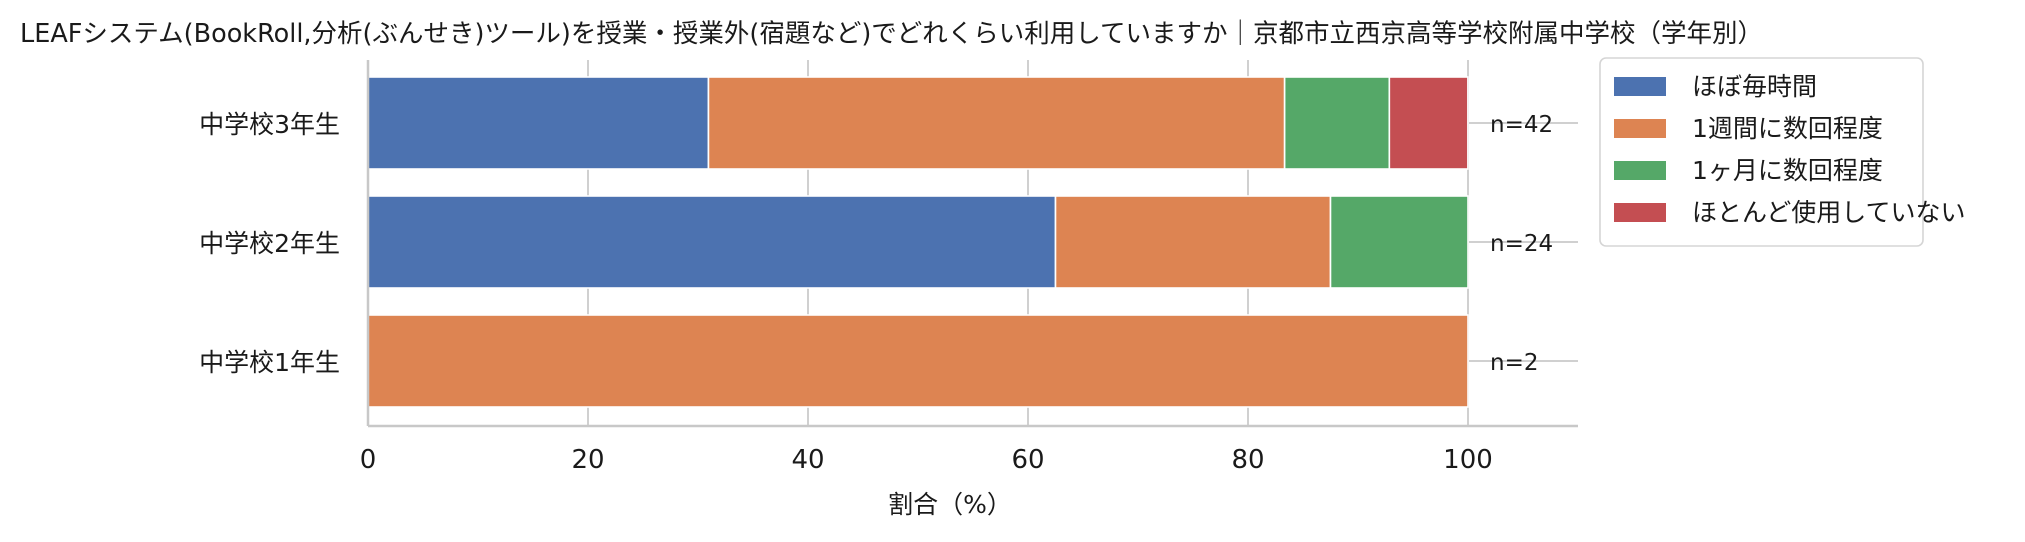 This screenshot has width=2025, height=542. Describe the element at coordinates (1761, 152) in the screenshot. I see `legend-frame` at that location.